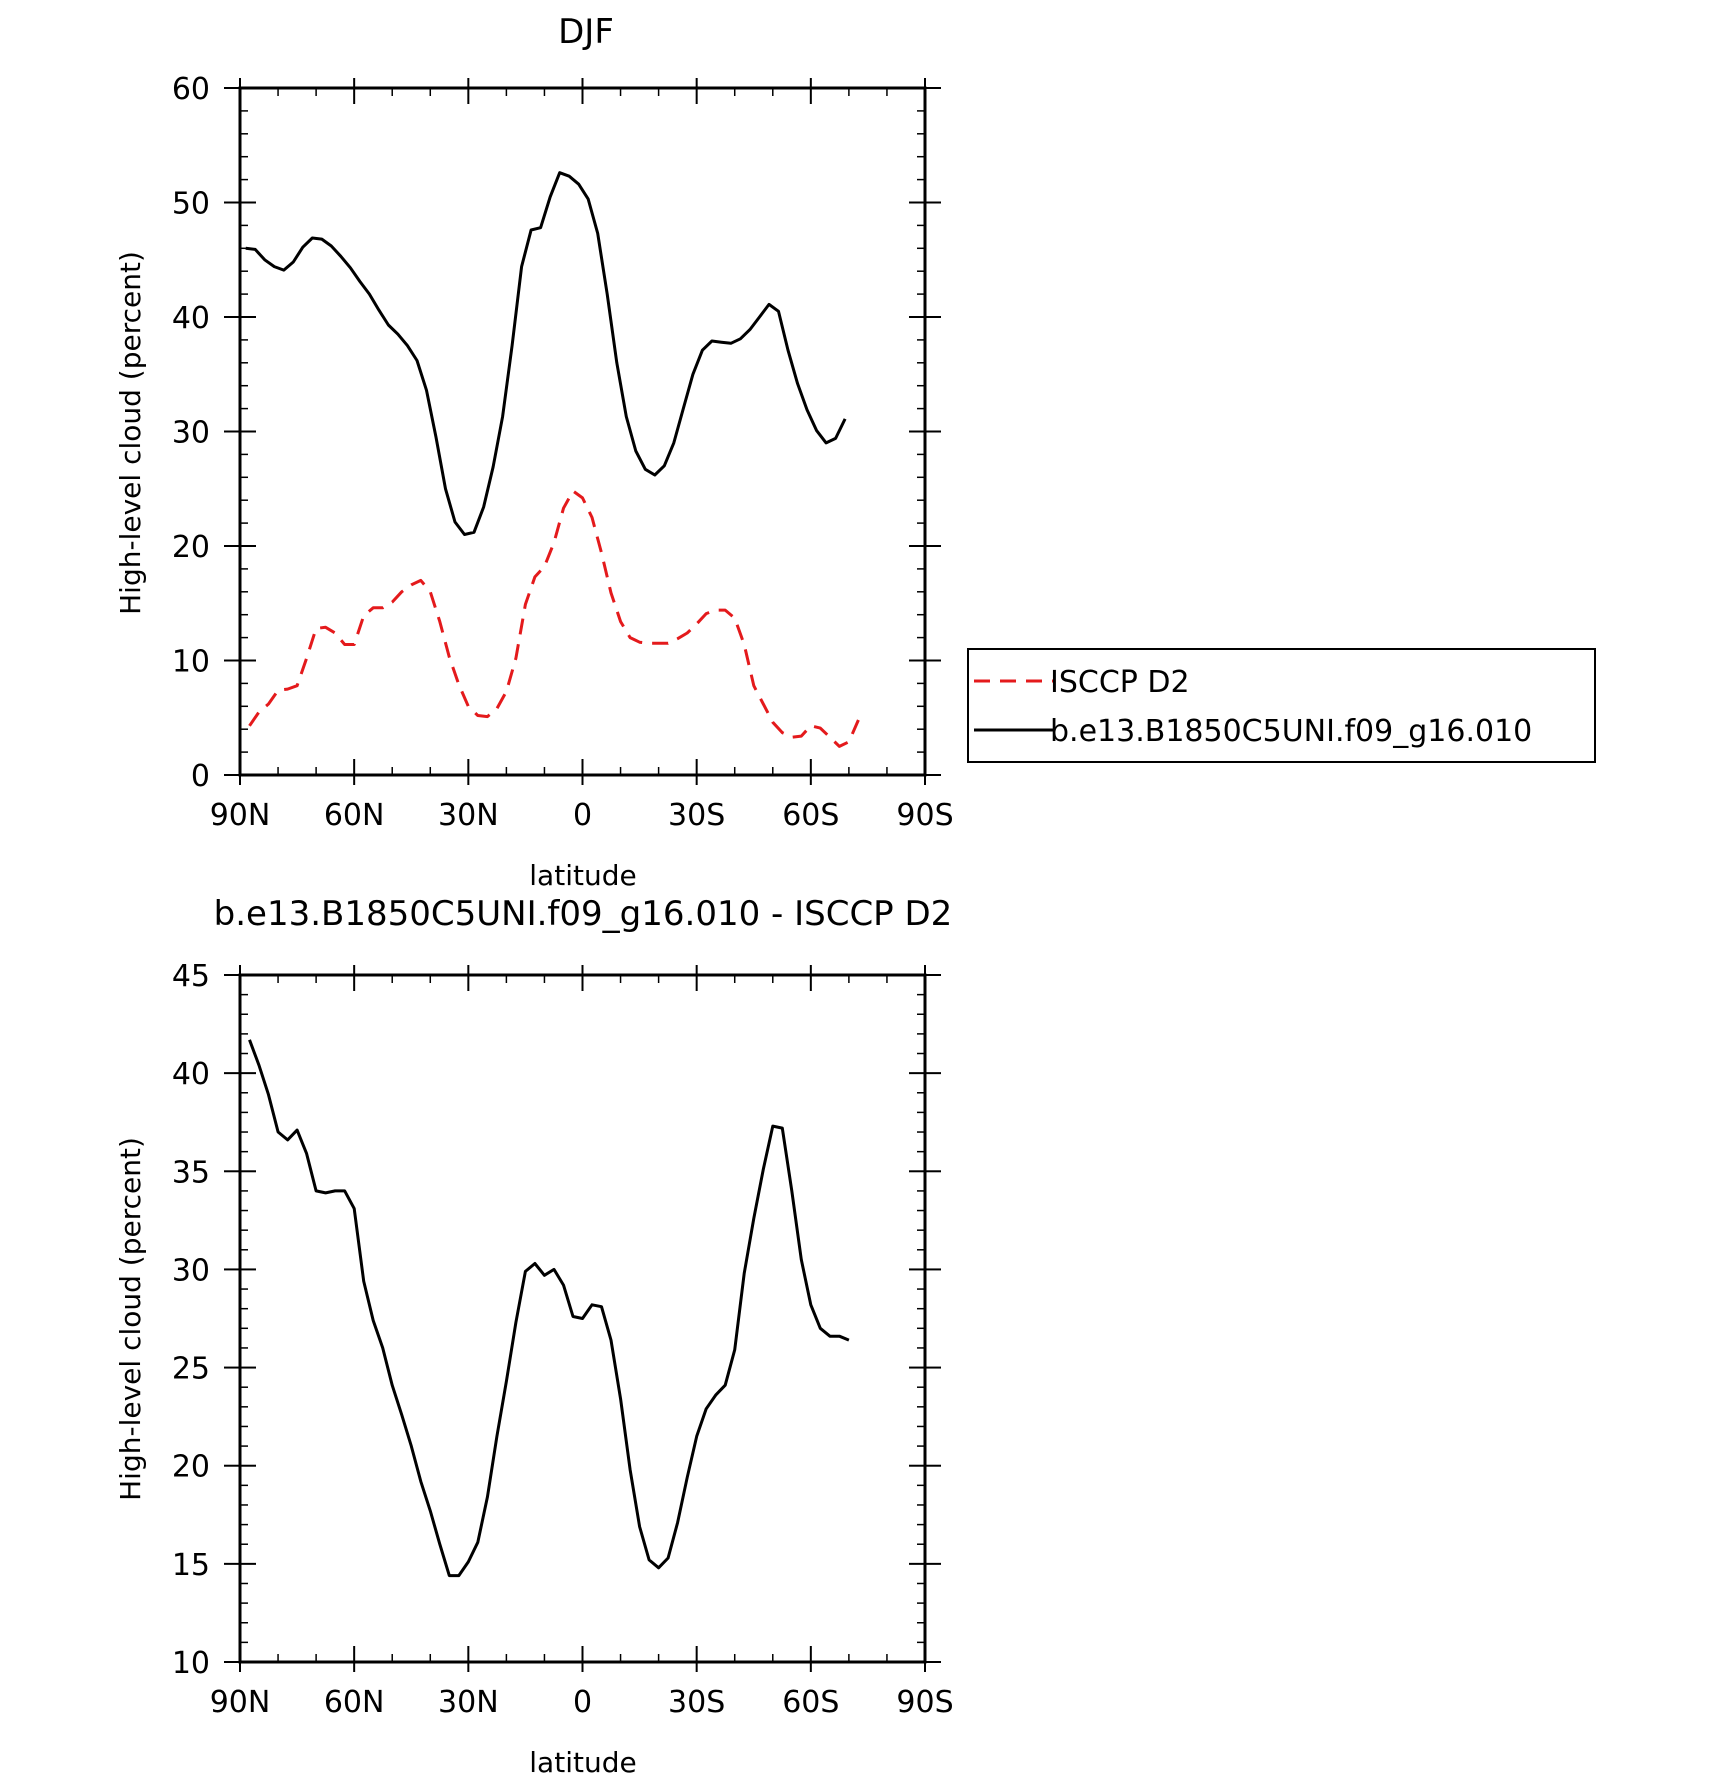 The height and width of the screenshot is (1783, 1710). What do you see at coordinates (1120, 682) in the screenshot?
I see `legend-label-obs: ISCCP D2` at bounding box center [1120, 682].